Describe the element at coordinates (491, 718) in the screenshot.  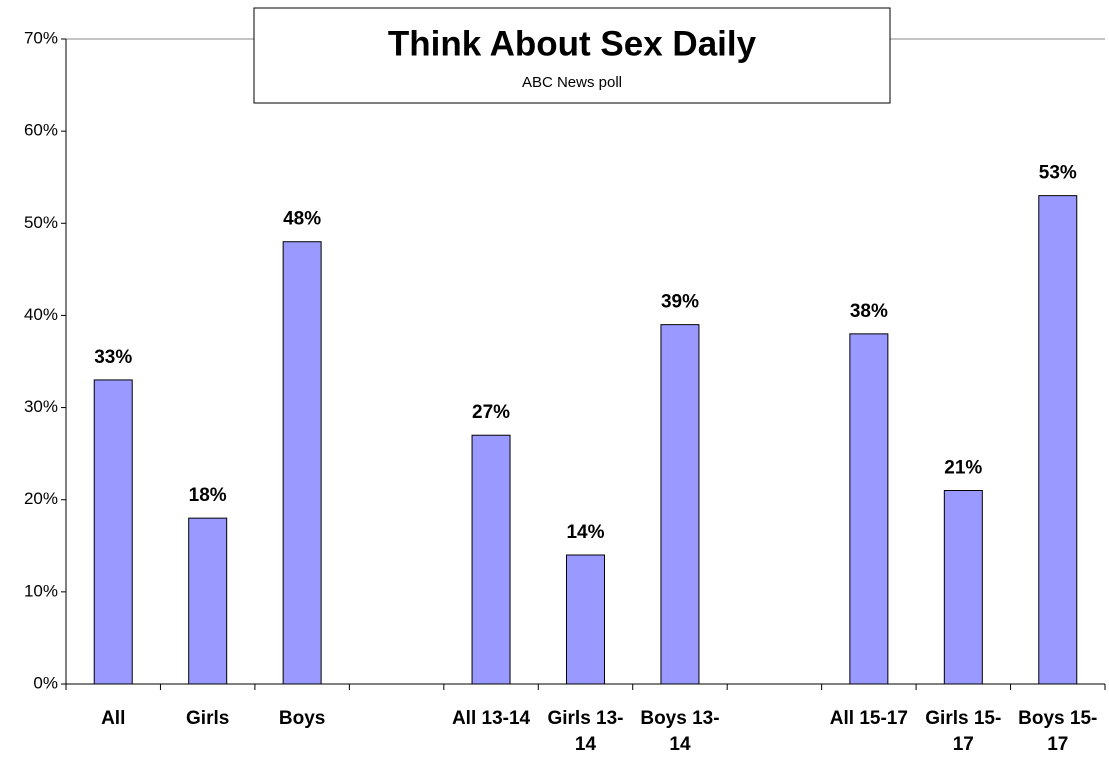
I see `x-tick-label: All 13-14` at that location.